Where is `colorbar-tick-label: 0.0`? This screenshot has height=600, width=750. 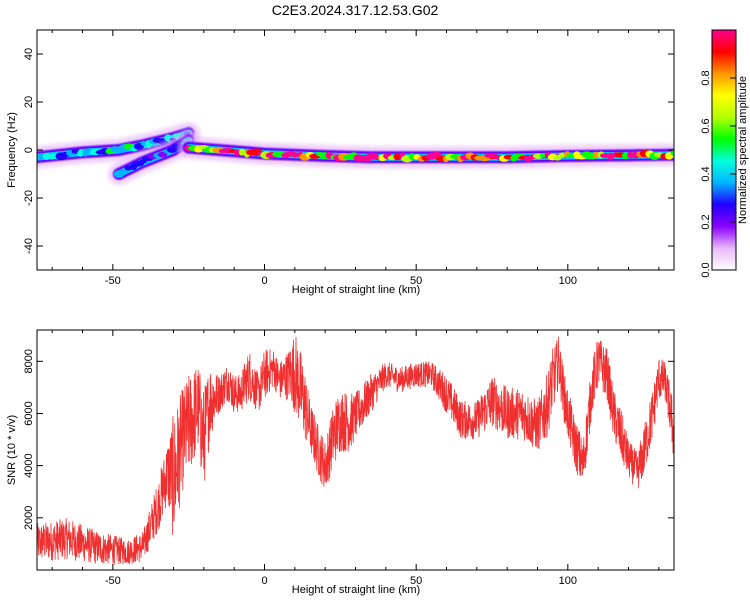
colorbar-tick-label: 0.0 is located at coordinates (706, 269).